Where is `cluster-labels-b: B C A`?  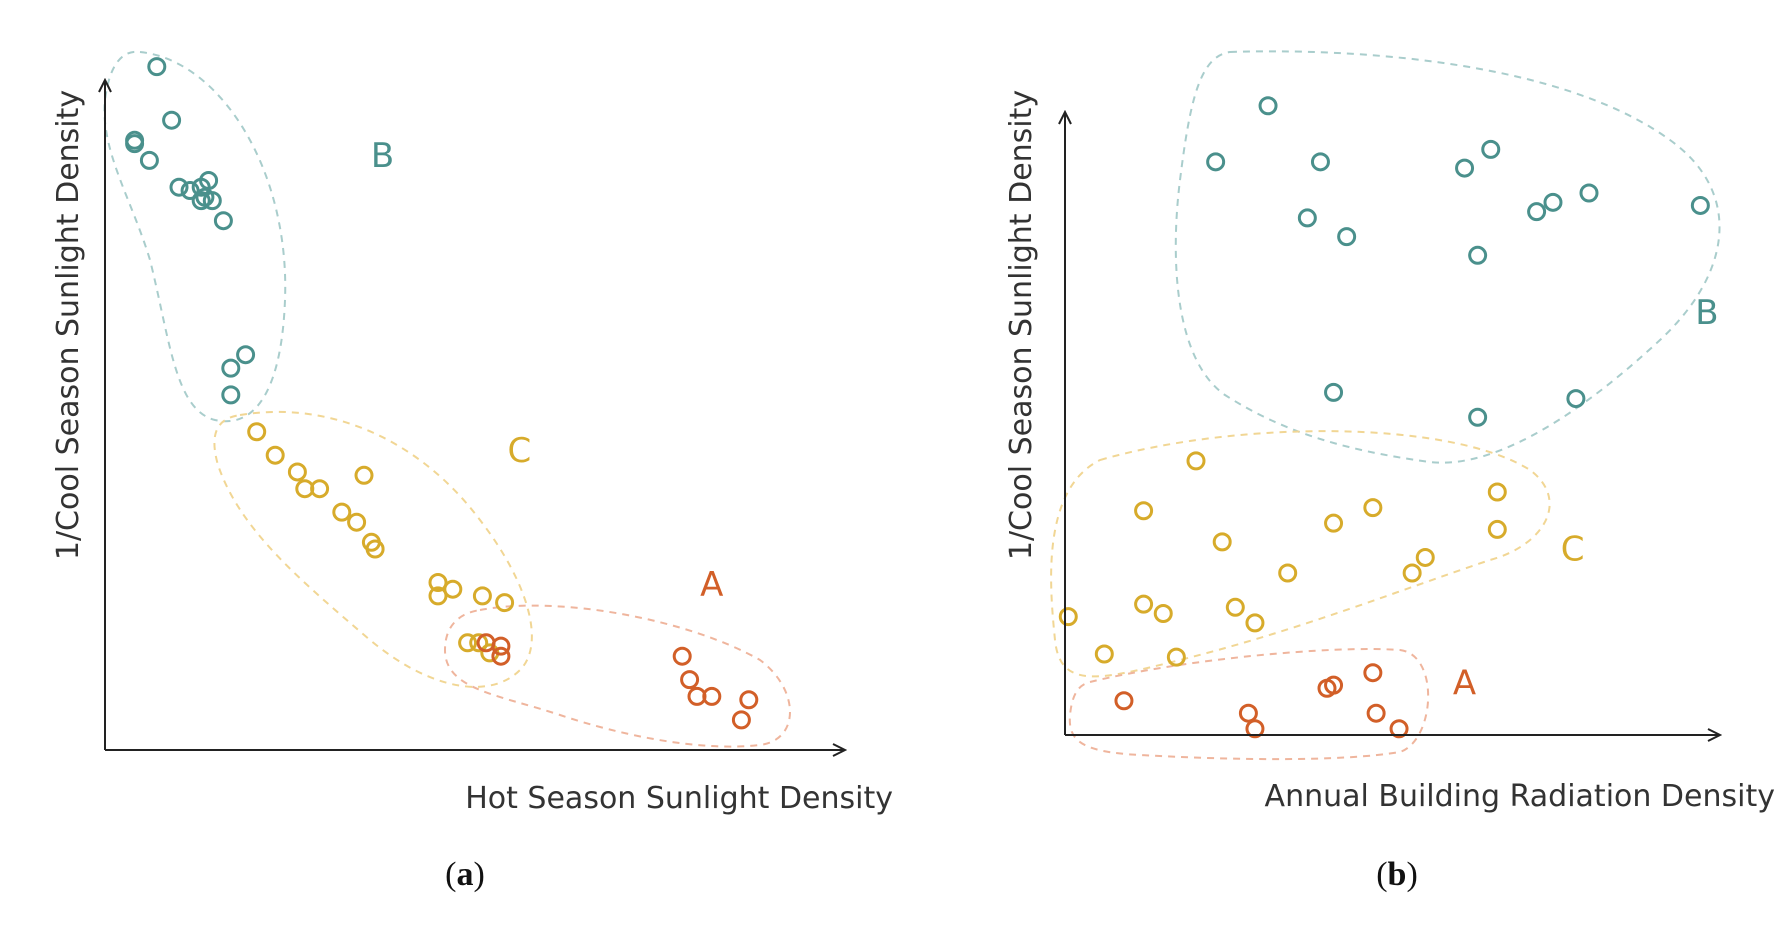 cluster-labels-b: B C A is located at coordinates (1586, 498).